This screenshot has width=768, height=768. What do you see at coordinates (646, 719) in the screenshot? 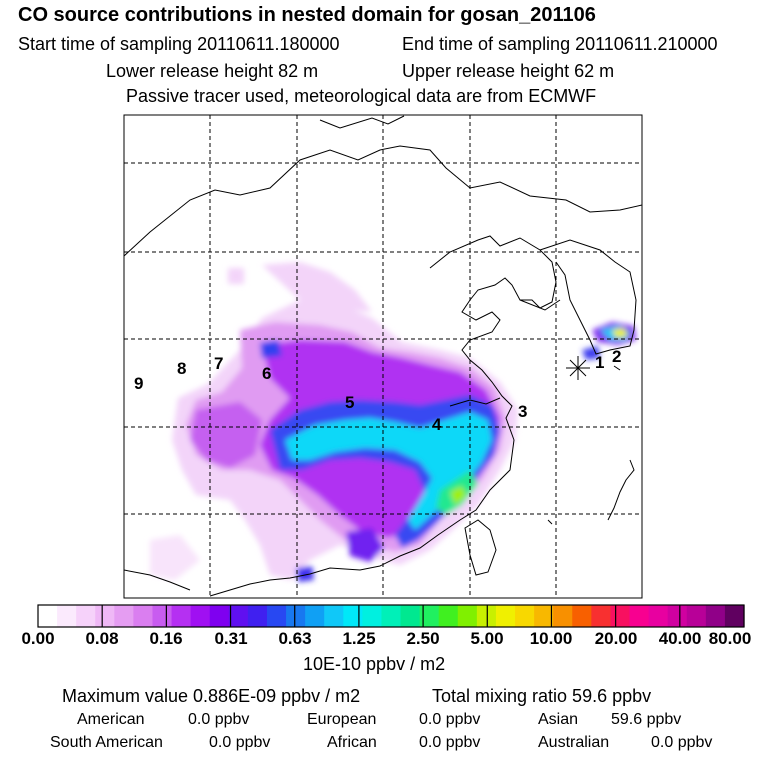
I see `source-value-asian: 59.6 ppbv` at bounding box center [646, 719].